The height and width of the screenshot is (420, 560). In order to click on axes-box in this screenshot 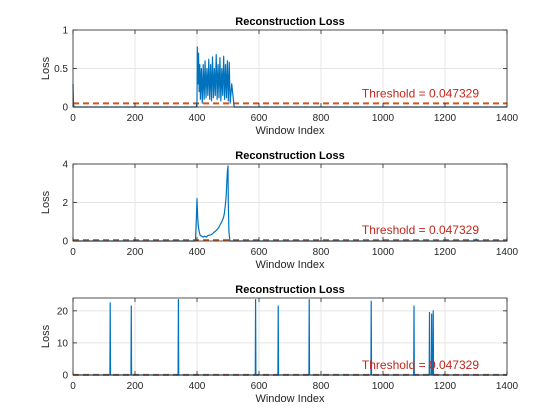, I will do `click(290, 336)`.